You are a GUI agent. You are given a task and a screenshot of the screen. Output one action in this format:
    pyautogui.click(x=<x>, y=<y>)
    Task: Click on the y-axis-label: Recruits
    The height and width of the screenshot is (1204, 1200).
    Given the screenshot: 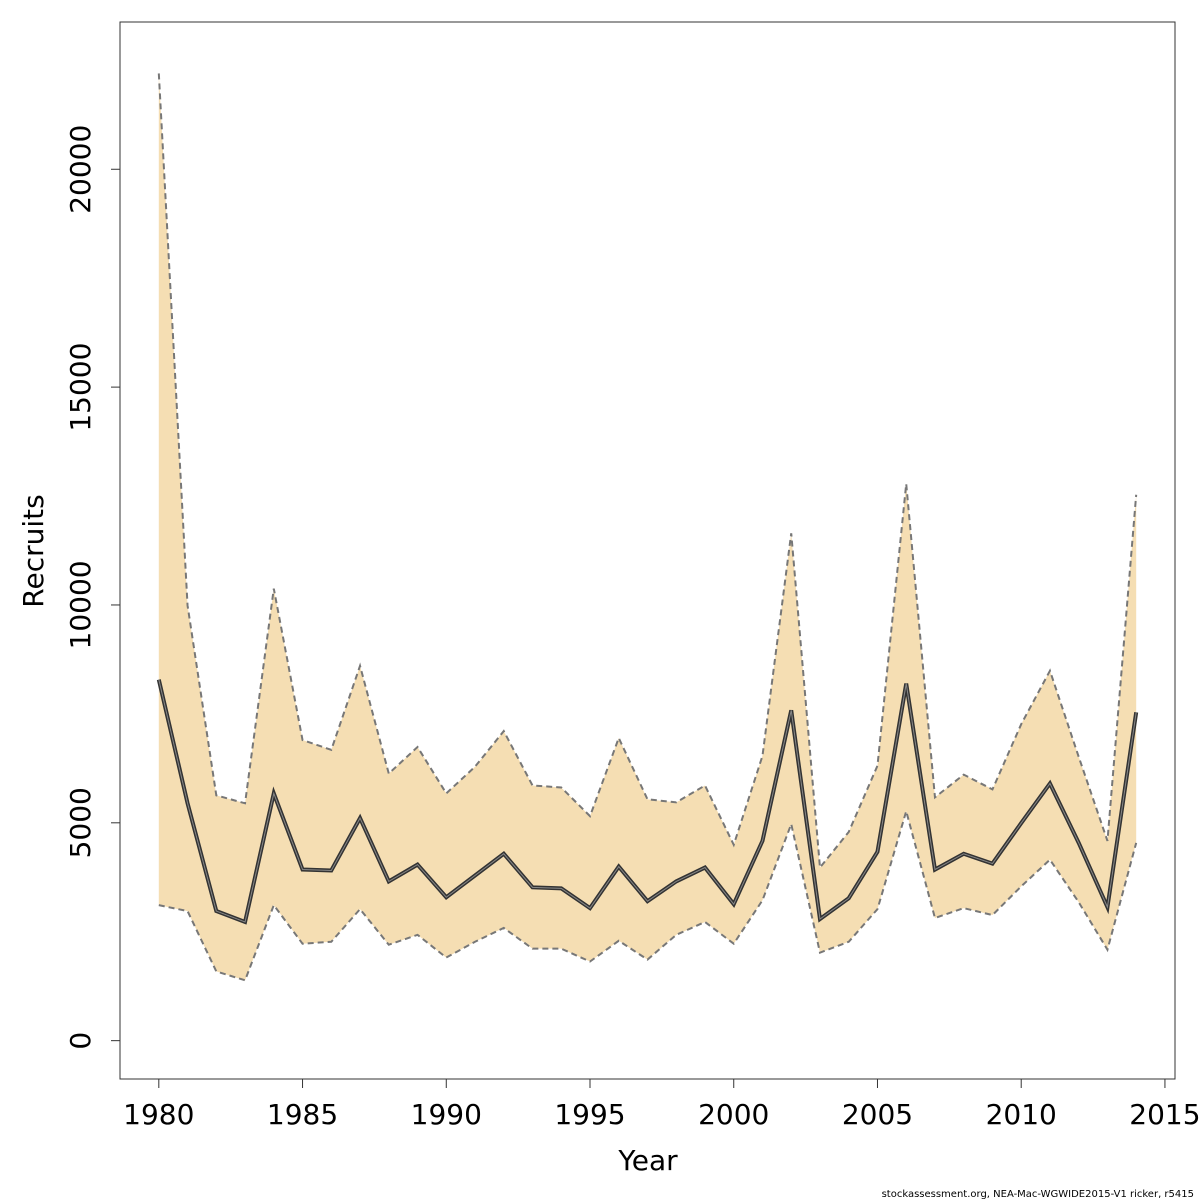 What is the action you would take?
    pyautogui.click(x=33, y=550)
    